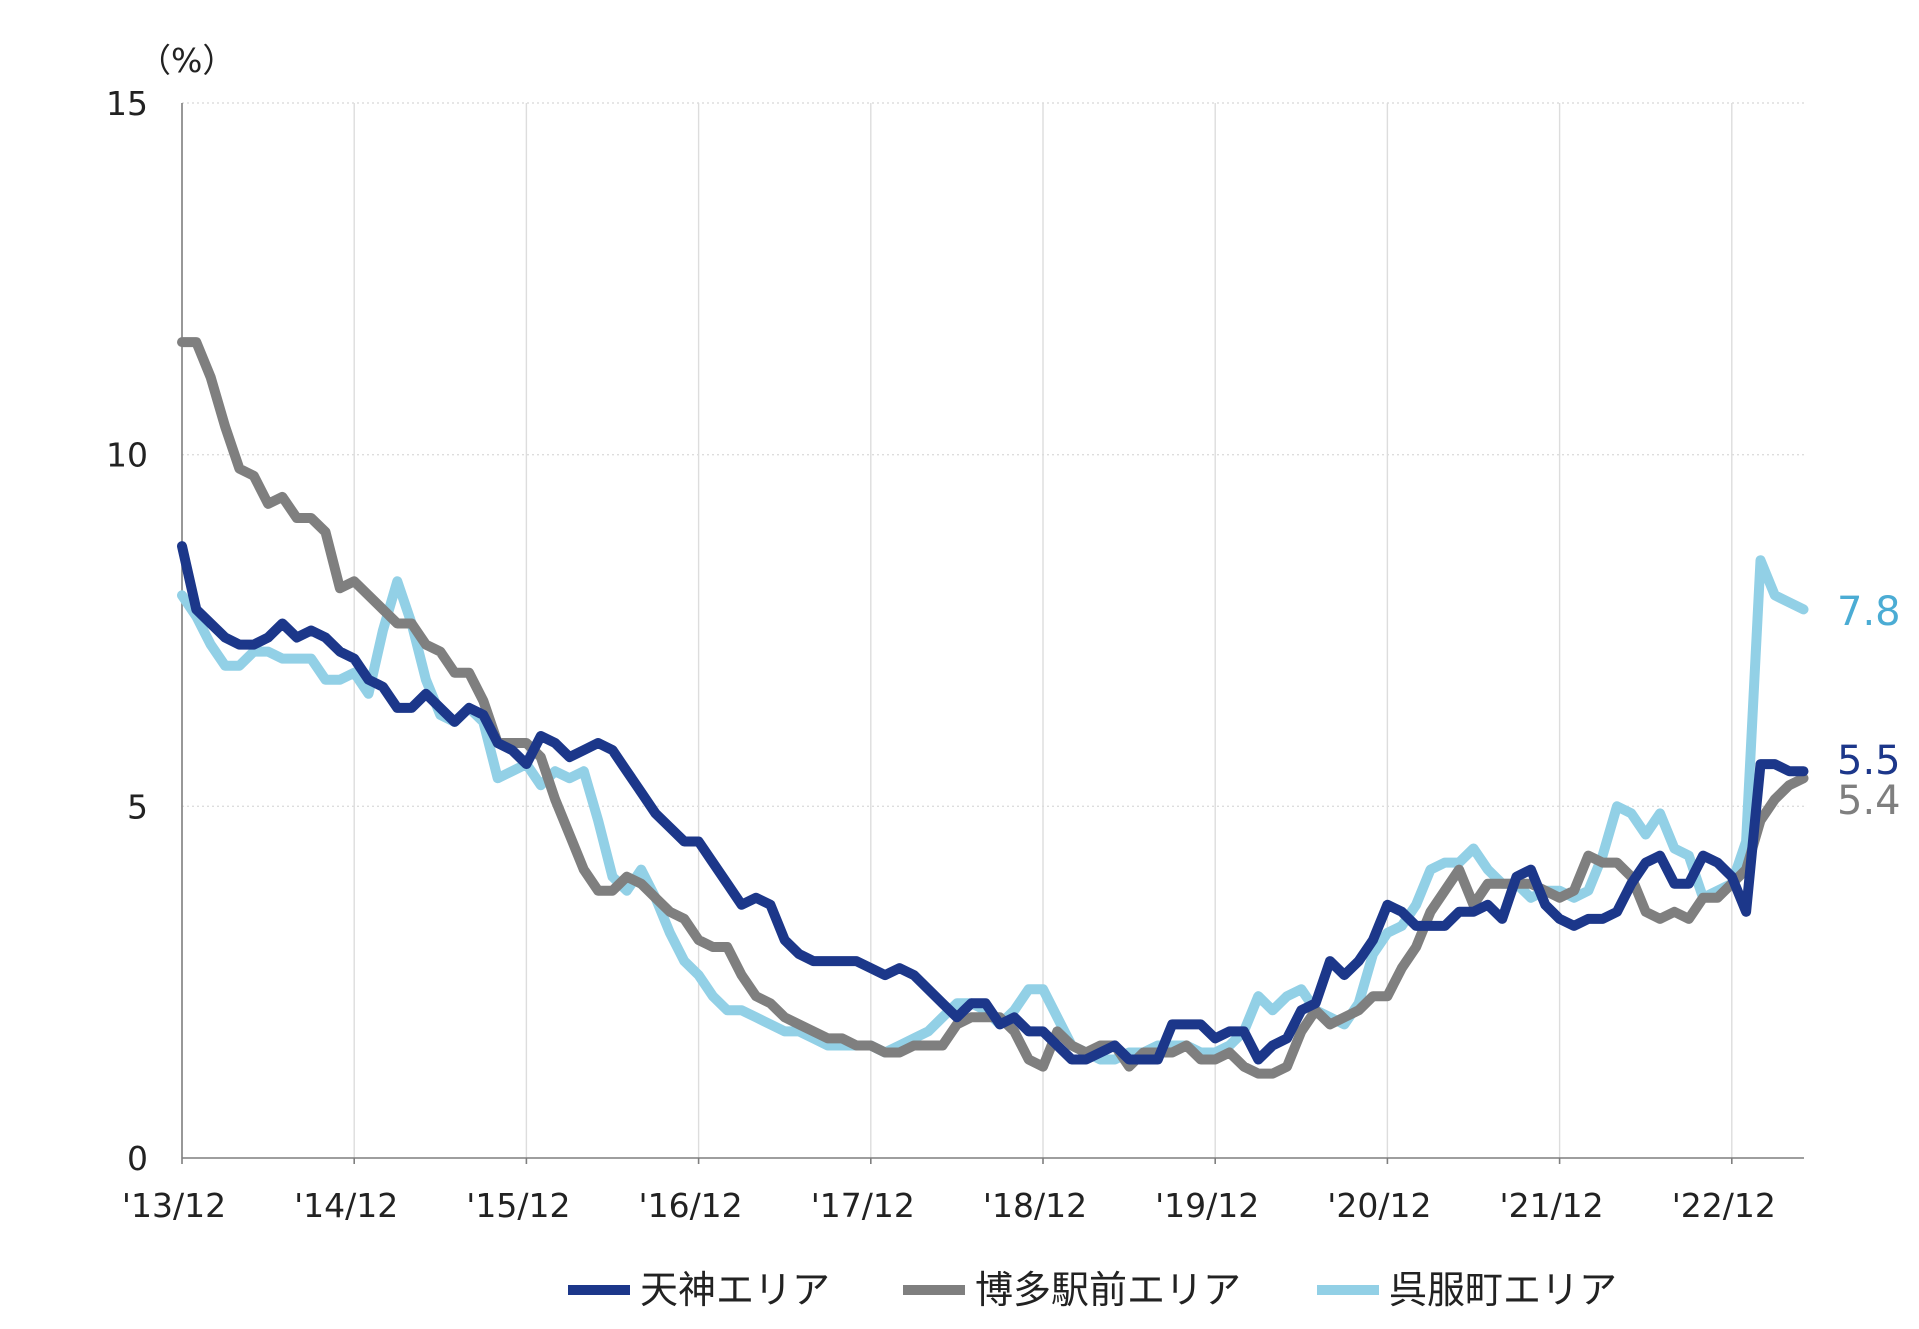 The width and height of the screenshot is (1919, 1329). Describe the element at coordinates (186, 60) in the screenshot. I see `y-unit-label: （%）` at that location.